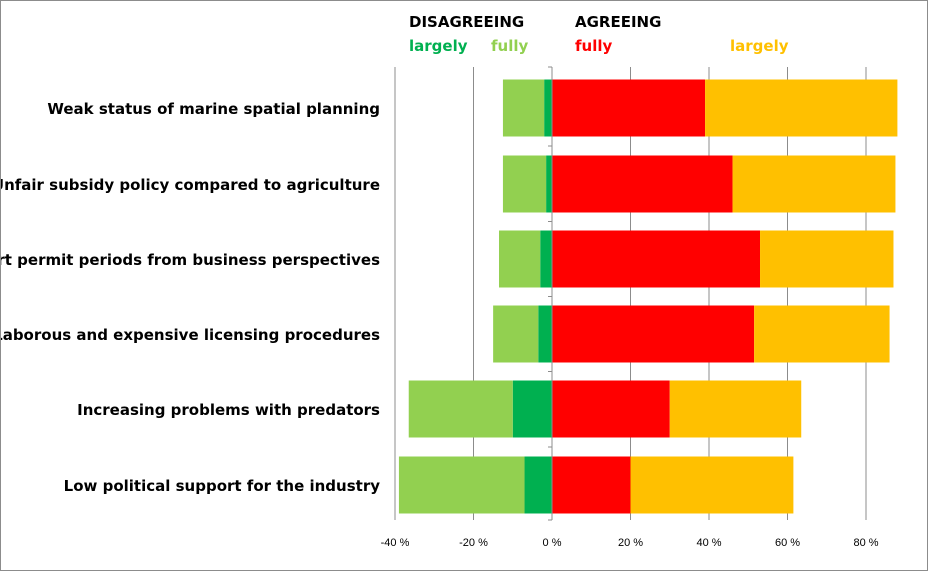 The width and height of the screenshot is (928, 571). I want to click on category-label-0: Weak status of marine spatial planning, so click(213, 109).